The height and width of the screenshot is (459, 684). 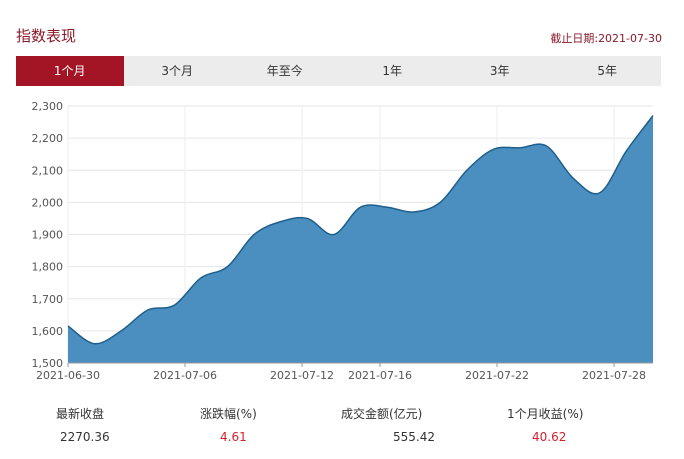 What do you see at coordinates (228, 414) in the screenshot?
I see `stat-label-change: 涨跌幅(%)` at bounding box center [228, 414].